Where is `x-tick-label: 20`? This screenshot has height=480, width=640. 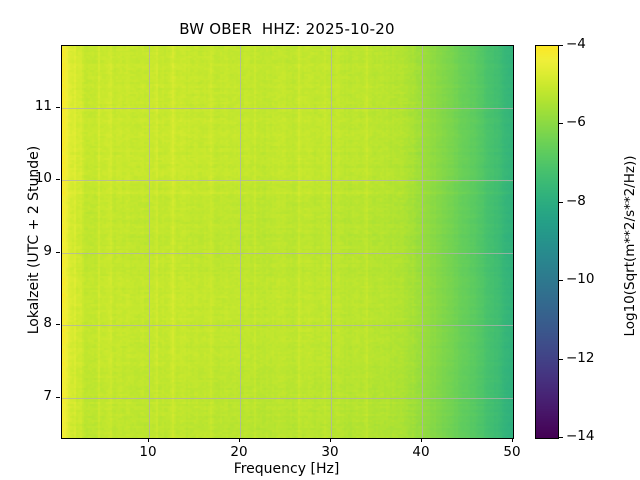 x-tick-label: 20 is located at coordinates (239, 452).